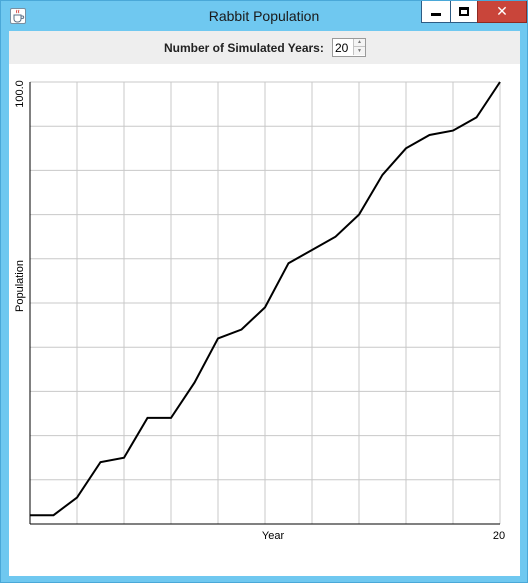  I want to click on maximize-icon, so click(464, 11).